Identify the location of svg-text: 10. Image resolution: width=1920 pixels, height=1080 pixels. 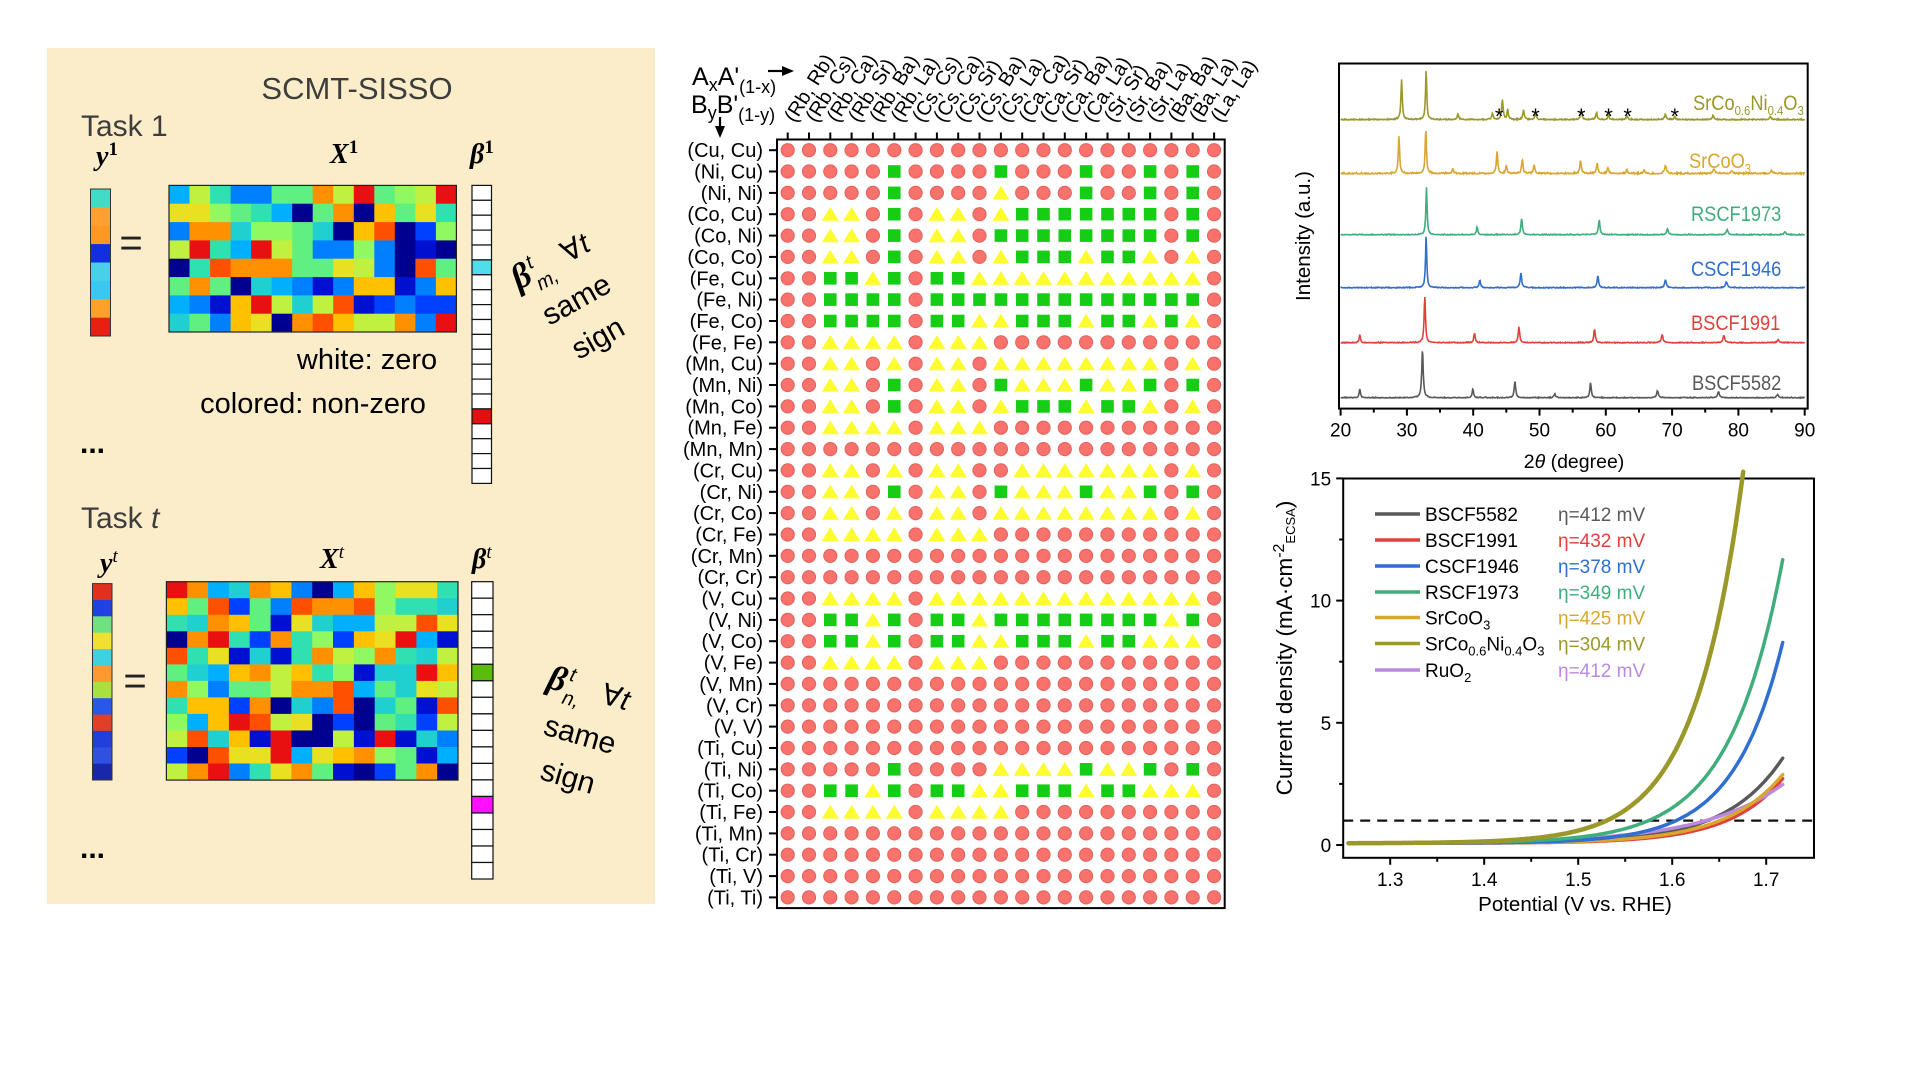
(1320, 602).